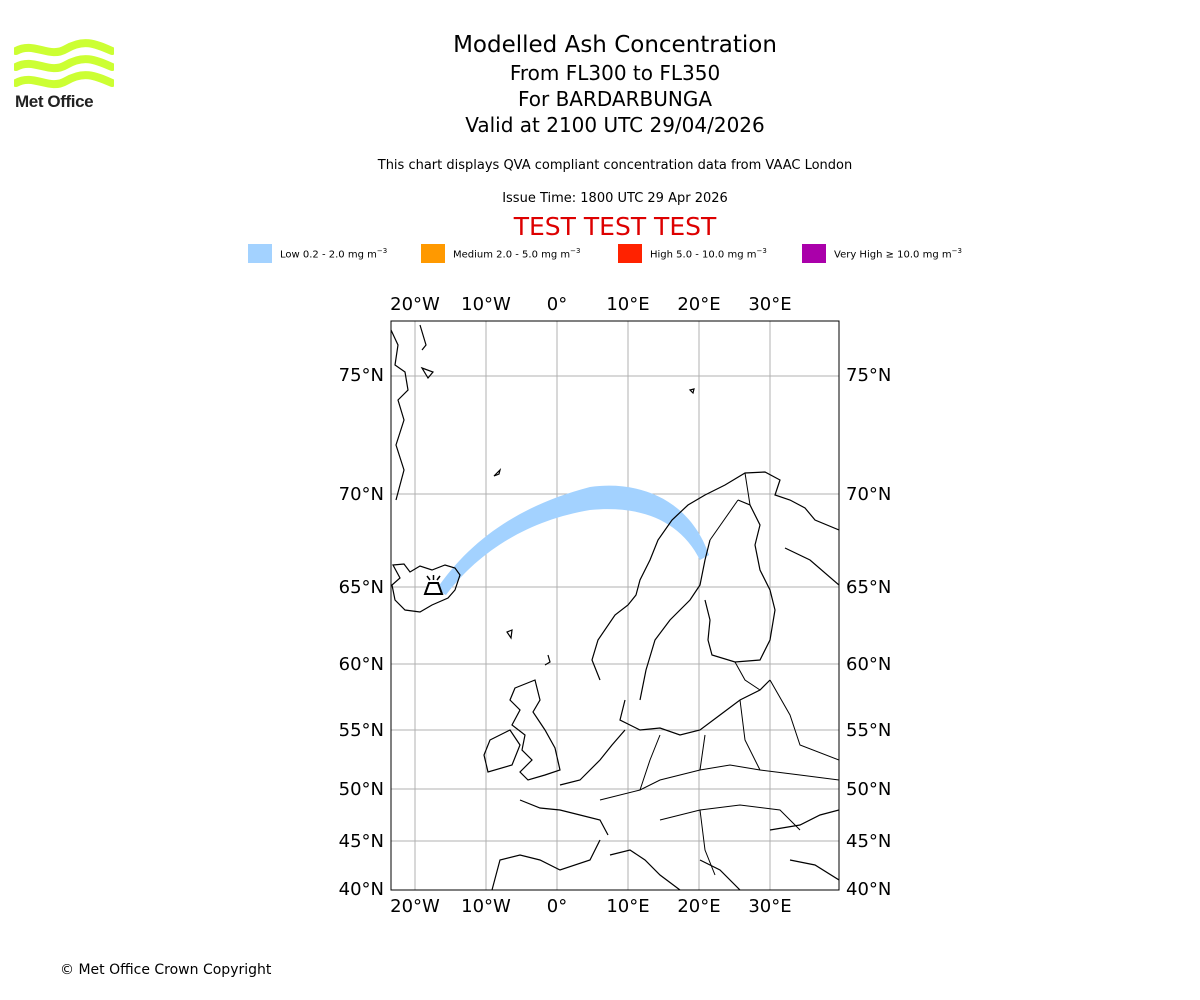 This screenshot has height=1000, width=1200. I want to click on lon-label-top: 10°W, so click(486, 304).